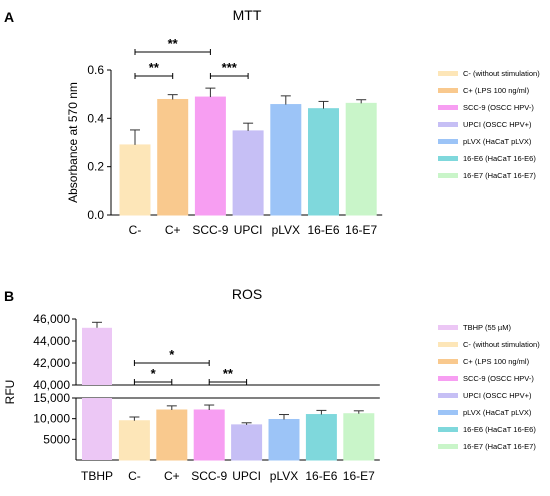 The height and width of the screenshot is (496, 550). Describe the element at coordinates (95, 70) in the screenshot. I see `y-tick-label: 0.6` at that location.